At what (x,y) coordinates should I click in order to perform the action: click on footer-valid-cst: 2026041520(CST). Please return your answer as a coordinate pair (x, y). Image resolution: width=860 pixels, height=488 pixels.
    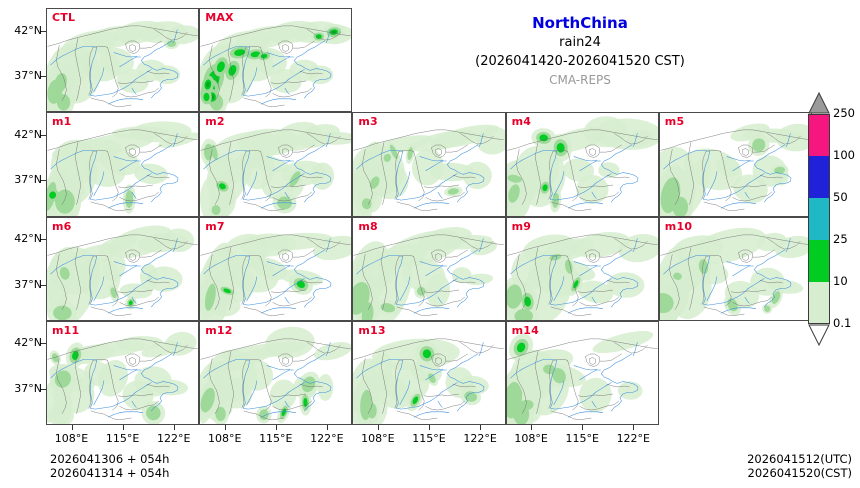
    Looking at the image, I should click on (800, 473).